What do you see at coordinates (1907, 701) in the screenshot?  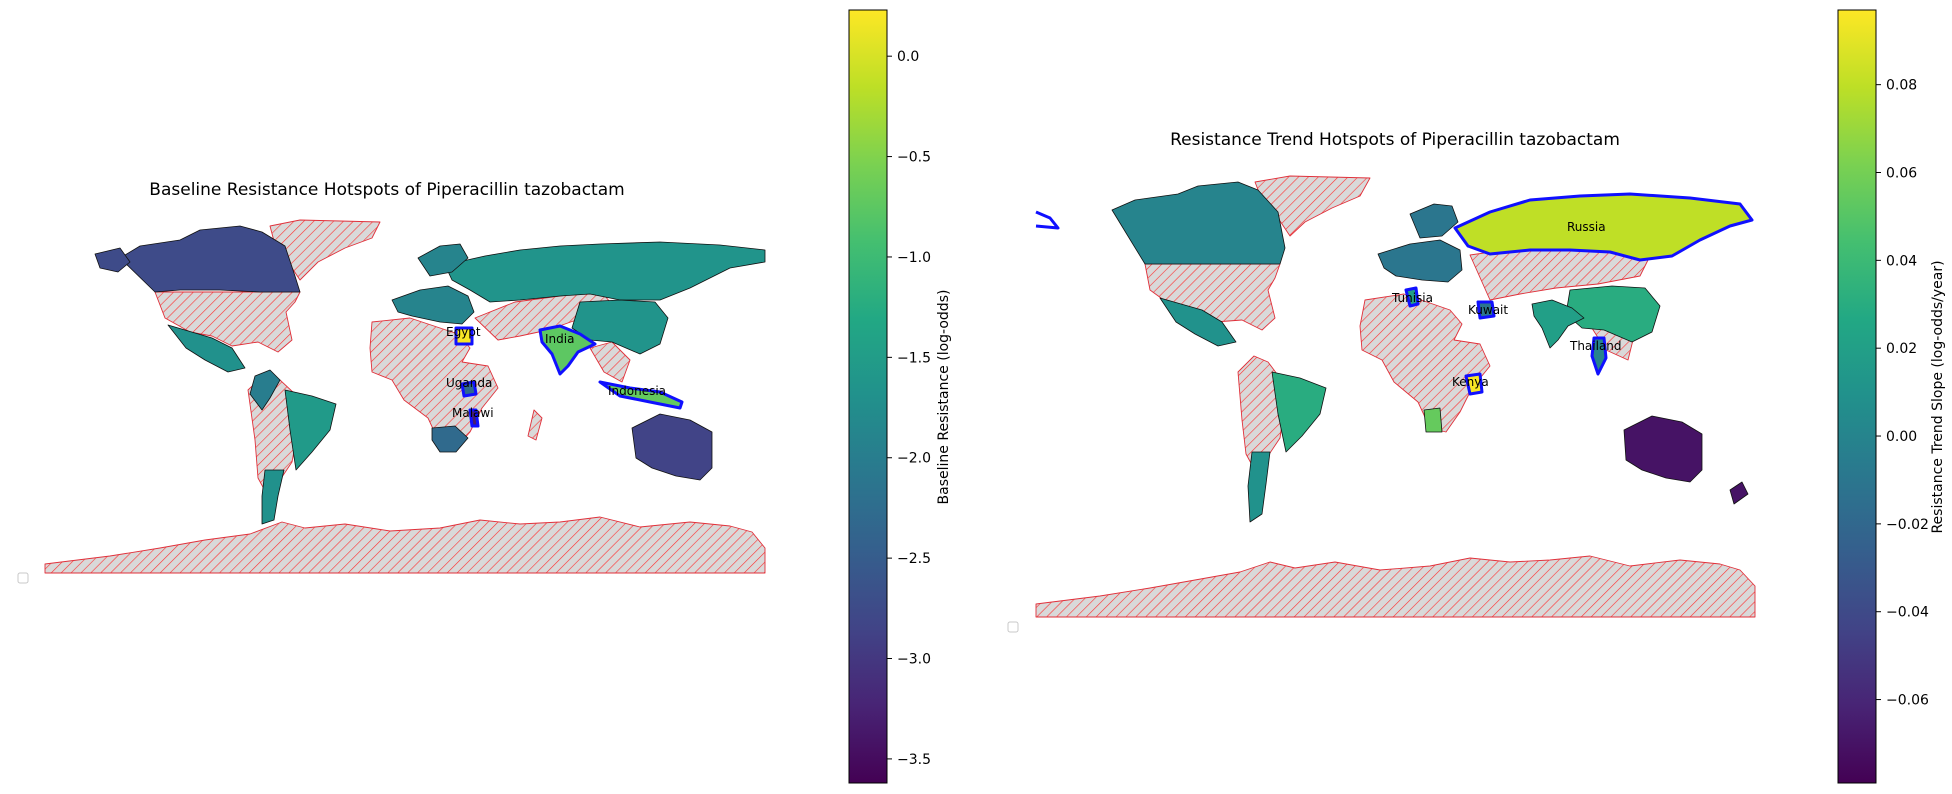 I see `colorbar-tick-label: −0.06` at bounding box center [1907, 701].